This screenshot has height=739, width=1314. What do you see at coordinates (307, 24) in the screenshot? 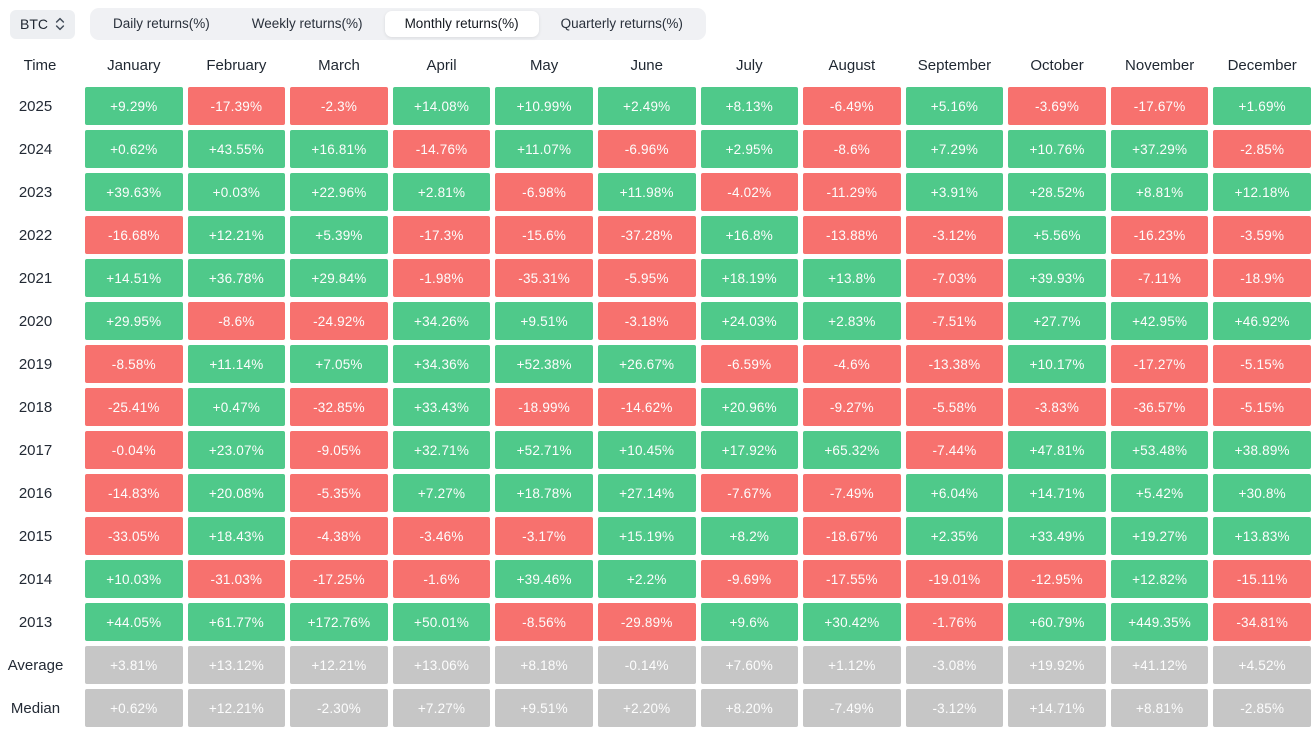
I see `tab-weekly-returns: Weekly returns(%)` at bounding box center [307, 24].